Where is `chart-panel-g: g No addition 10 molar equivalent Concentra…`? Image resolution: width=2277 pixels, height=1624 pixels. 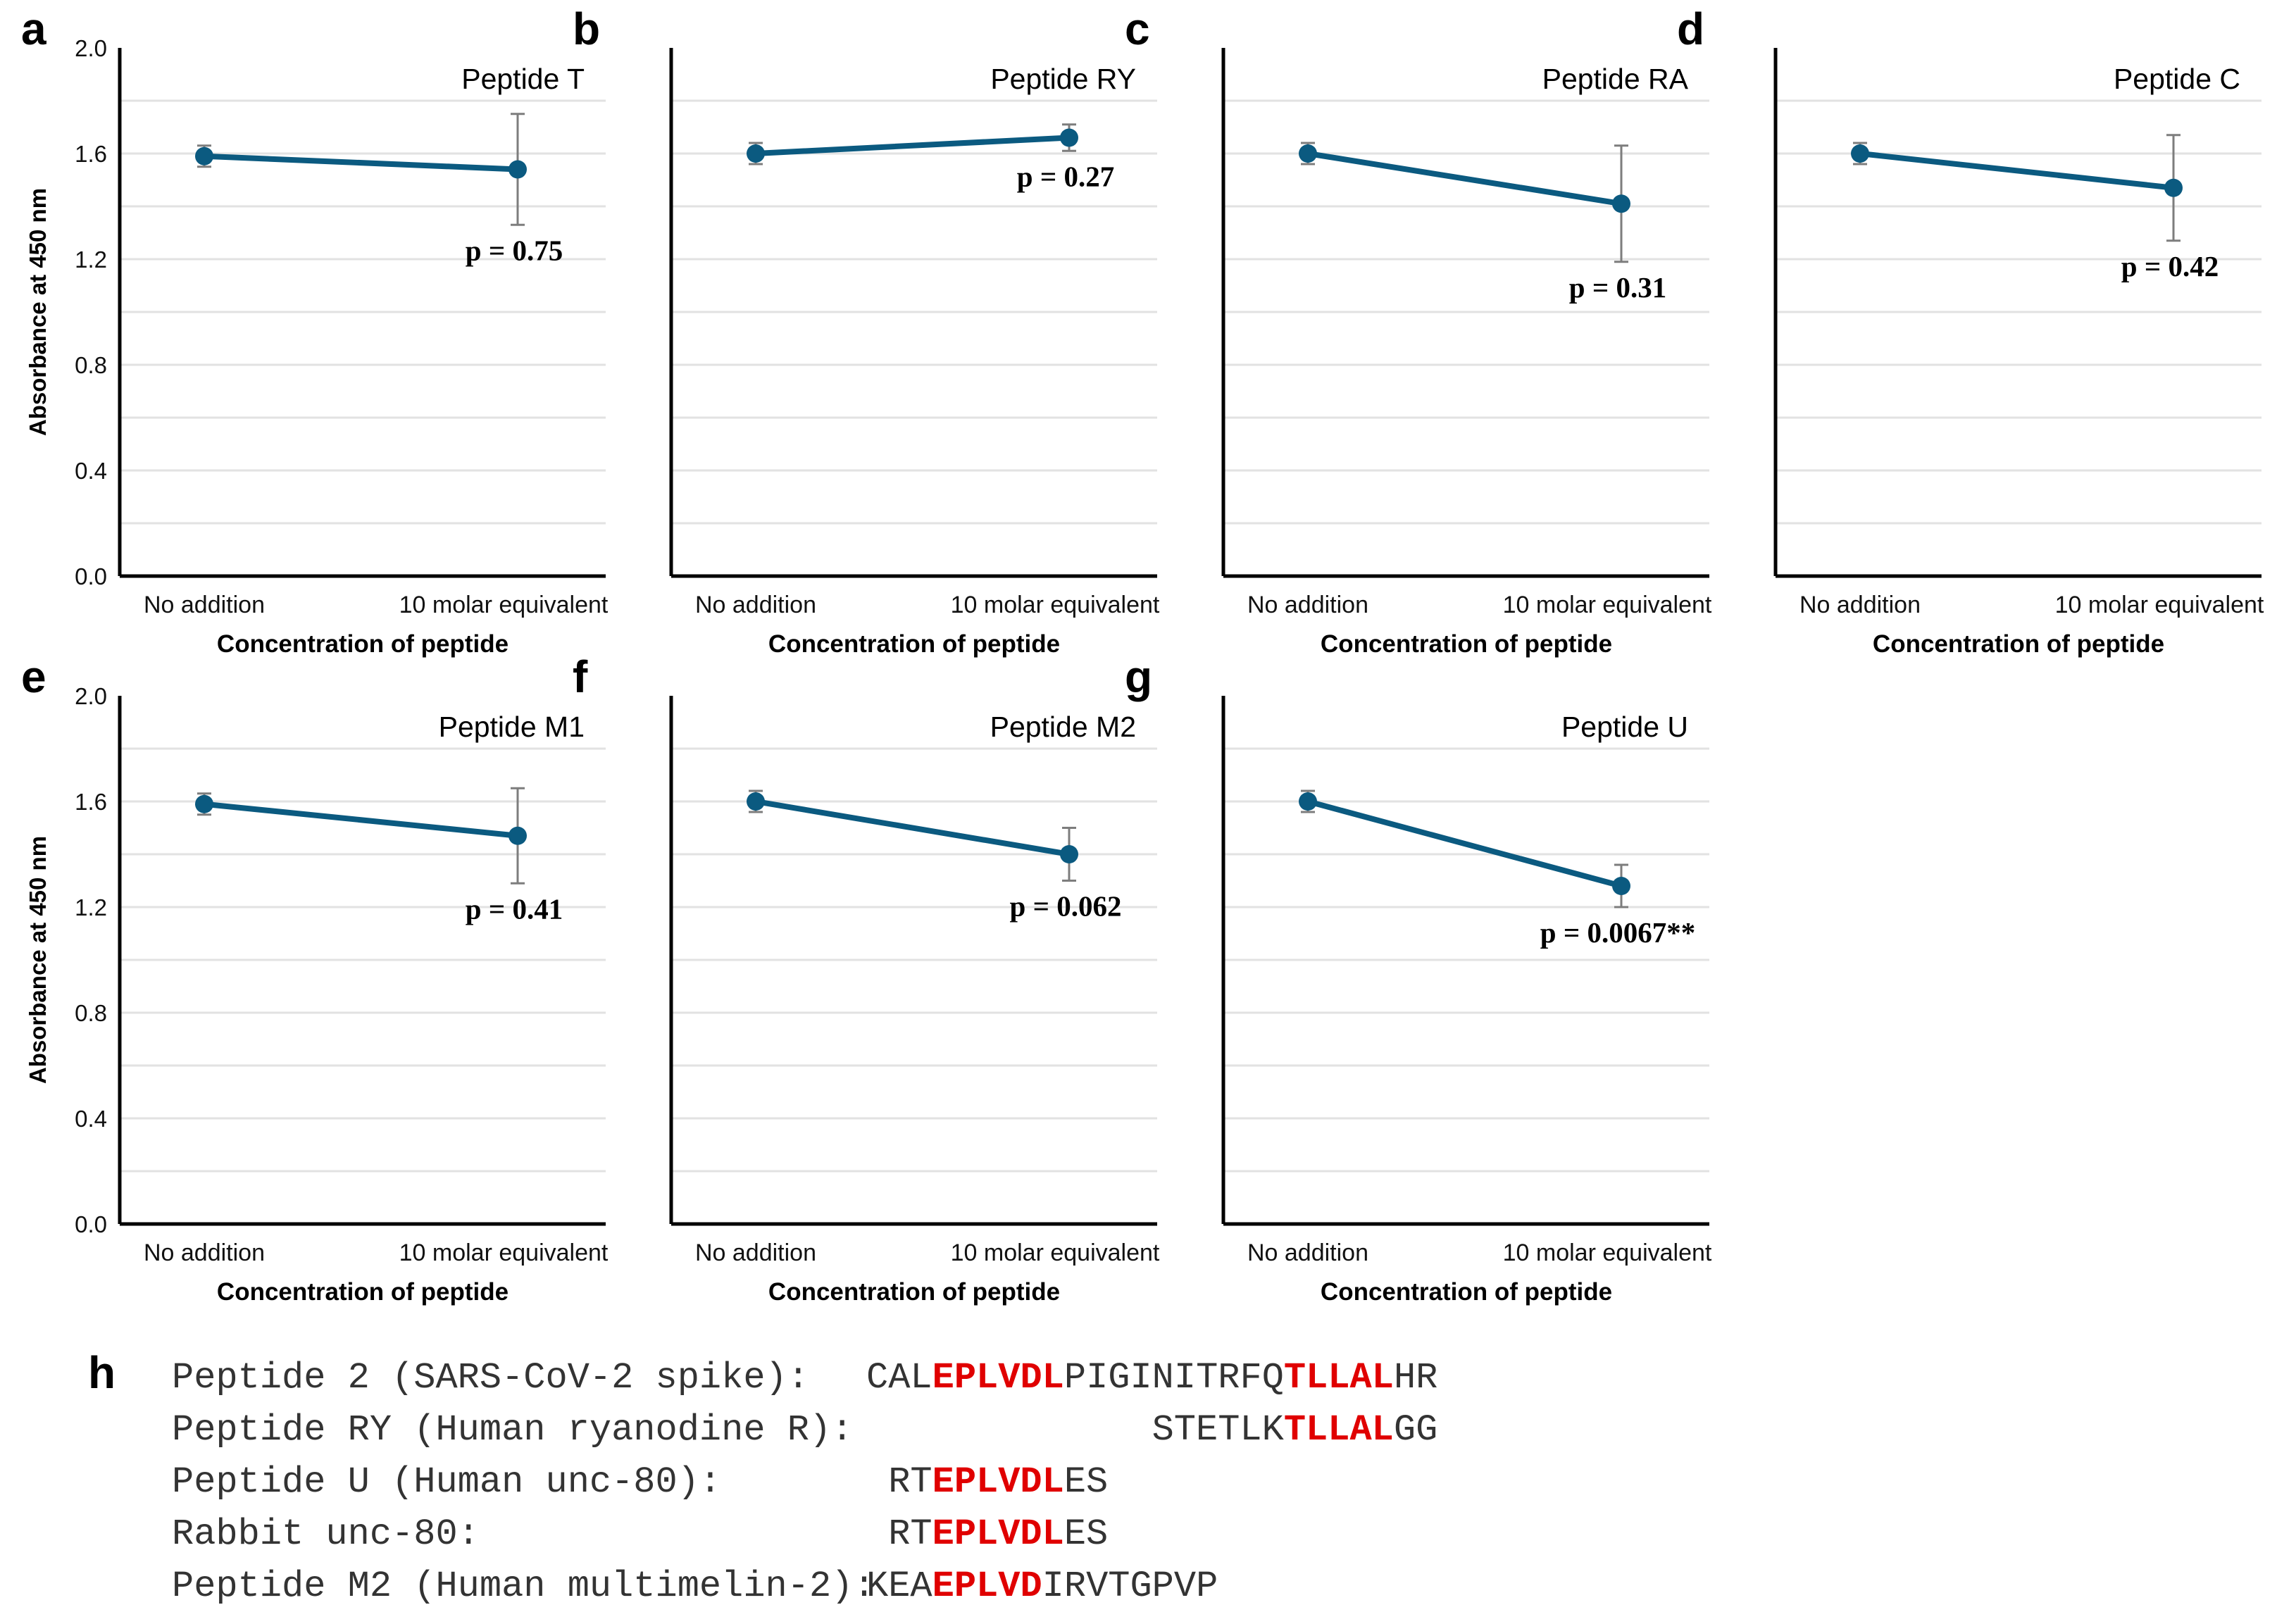
chart-panel-g: g No addition 10 molar equivalent Concentra… is located at coordinates (1418, 978).